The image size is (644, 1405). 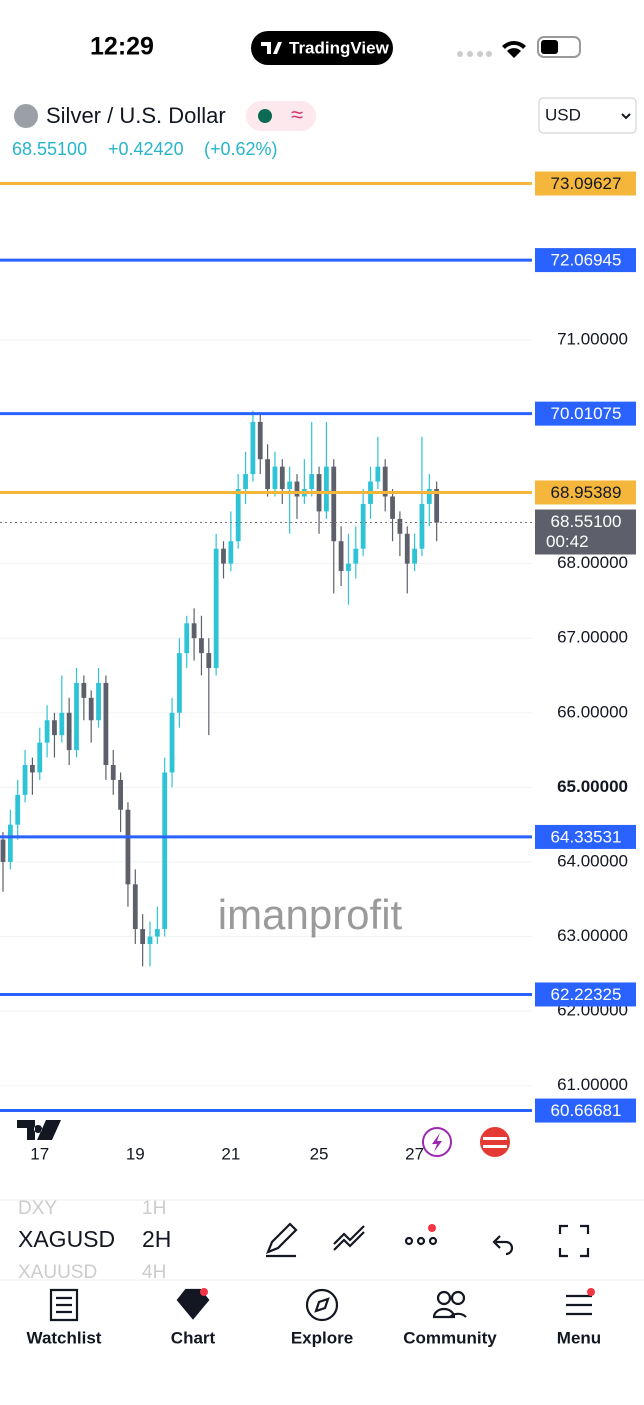 What do you see at coordinates (64, 1337) in the screenshot?
I see `nav-item: Watchlist` at bounding box center [64, 1337].